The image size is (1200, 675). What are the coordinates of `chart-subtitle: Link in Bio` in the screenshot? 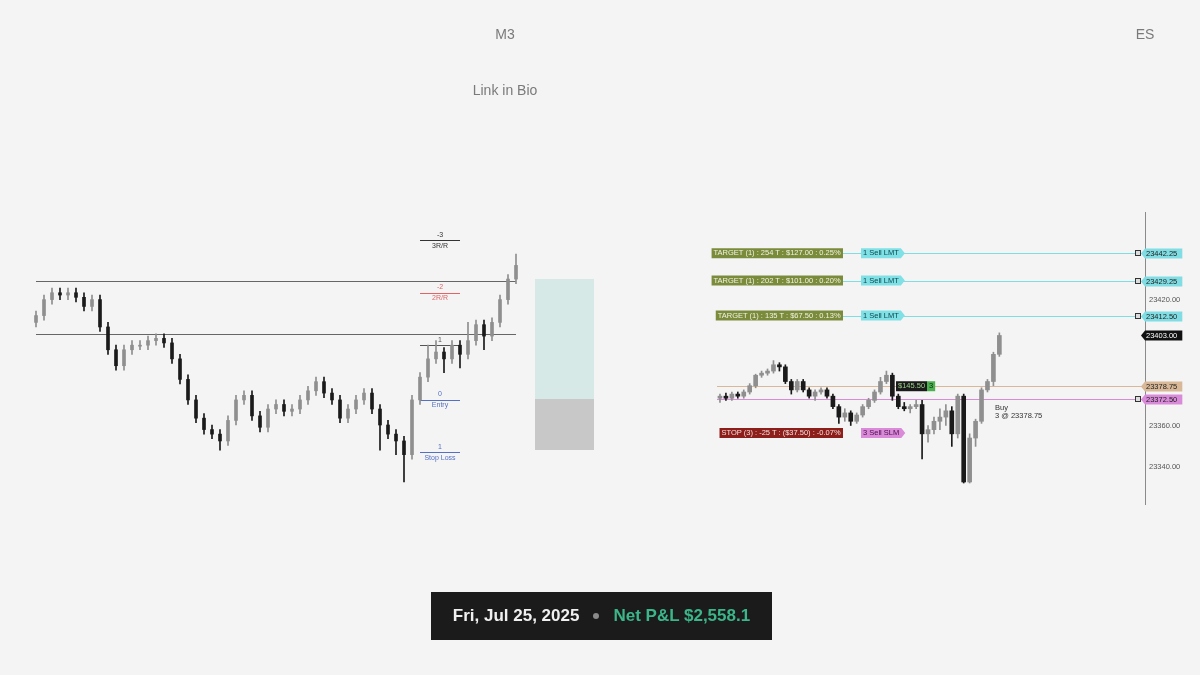 It's located at (505, 90).